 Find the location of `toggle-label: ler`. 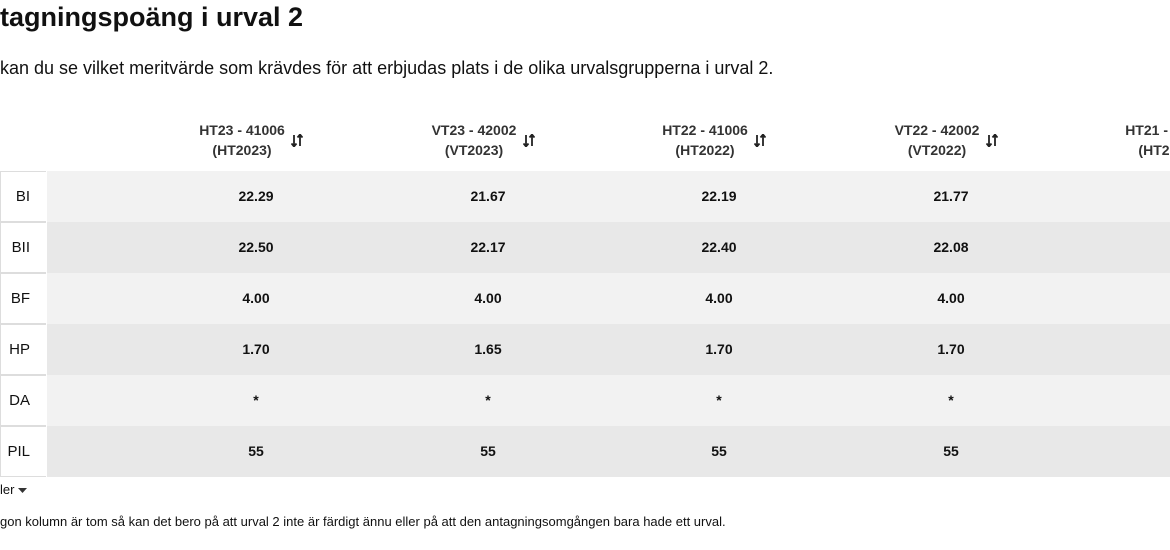

toggle-label: ler is located at coordinates (7, 489).